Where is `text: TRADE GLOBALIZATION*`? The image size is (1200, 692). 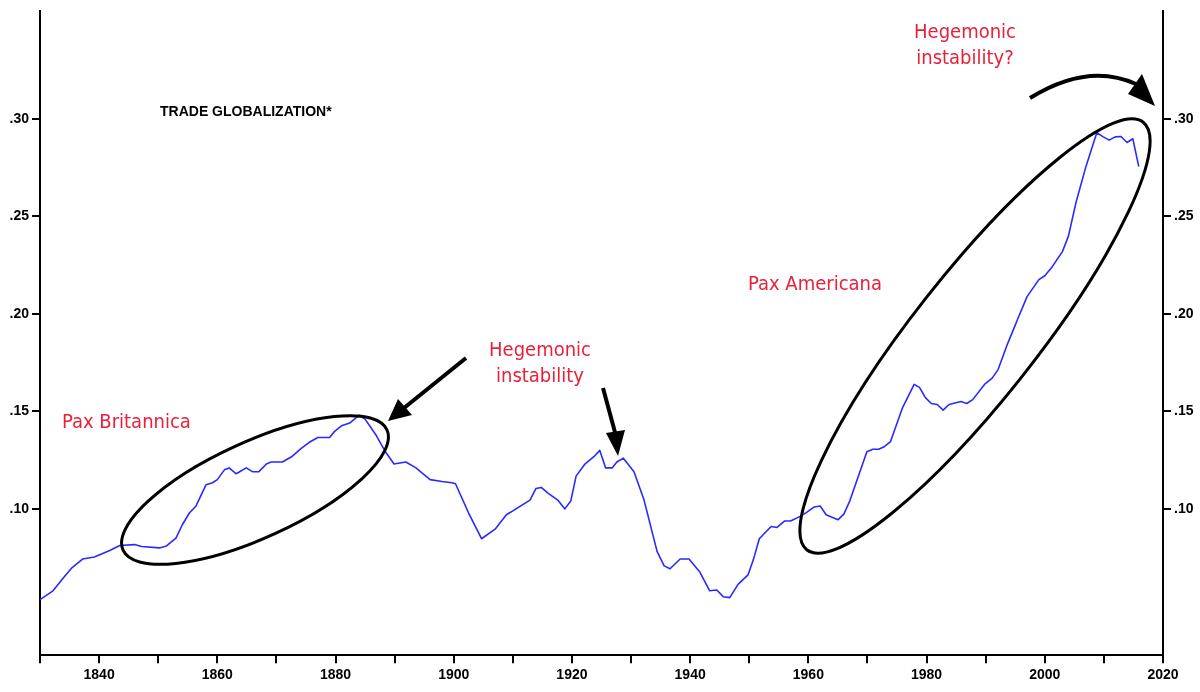
text: TRADE GLOBALIZATION* is located at coordinates (246, 111).